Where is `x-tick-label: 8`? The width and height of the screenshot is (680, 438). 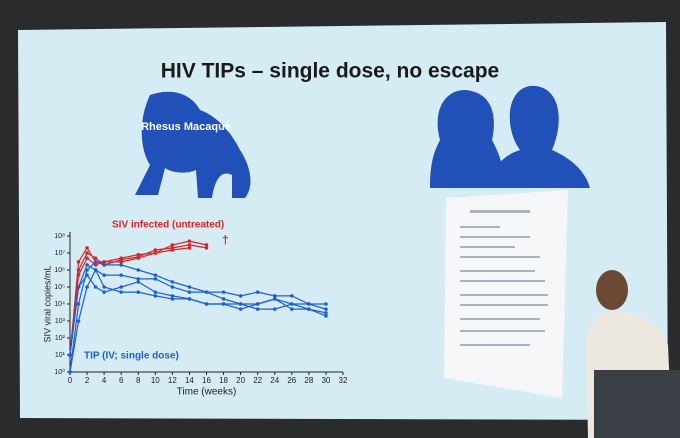 x-tick-label: 8 is located at coordinates (138, 380).